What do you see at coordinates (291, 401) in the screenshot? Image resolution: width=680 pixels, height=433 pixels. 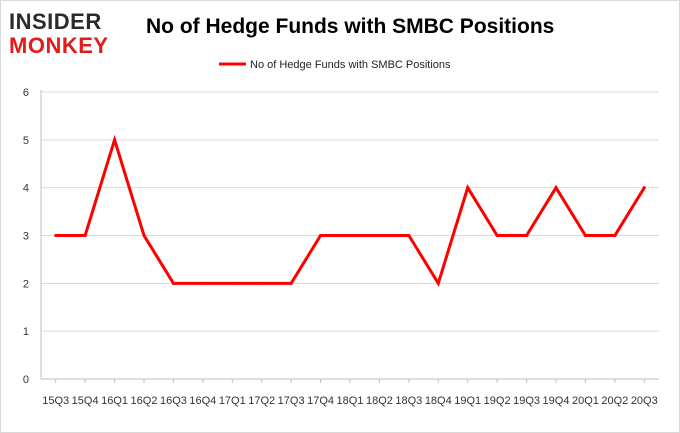 I see `x-tick-label: 17Q3` at bounding box center [291, 401].